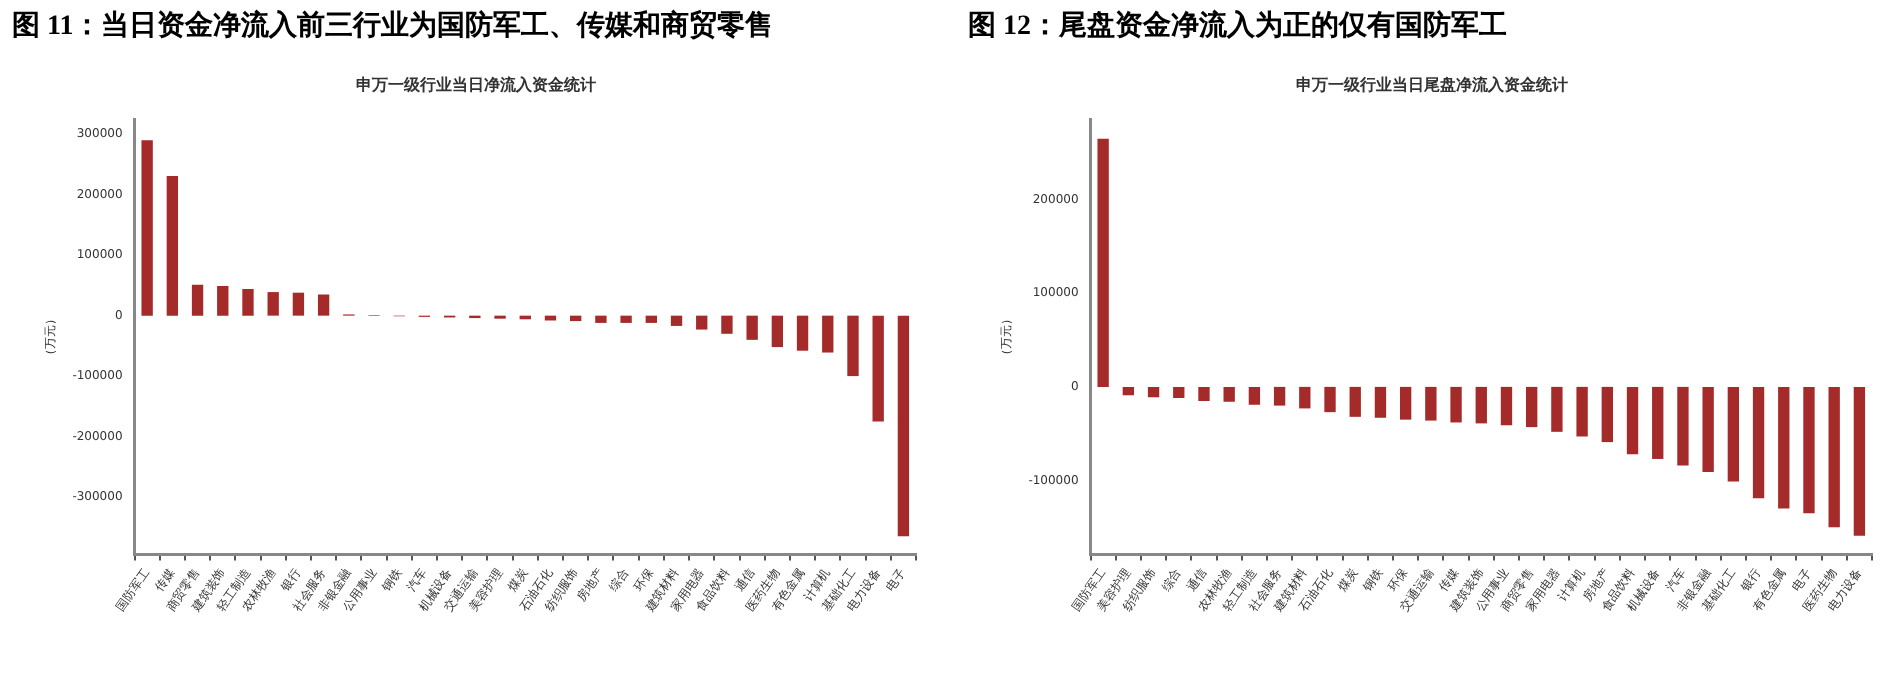 This screenshot has height=688, width=1898. What do you see at coordinates (476, 83) in the screenshot?
I see `chart-subtitle: 申万一级行业当日净流入资金统计` at bounding box center [476, 83].